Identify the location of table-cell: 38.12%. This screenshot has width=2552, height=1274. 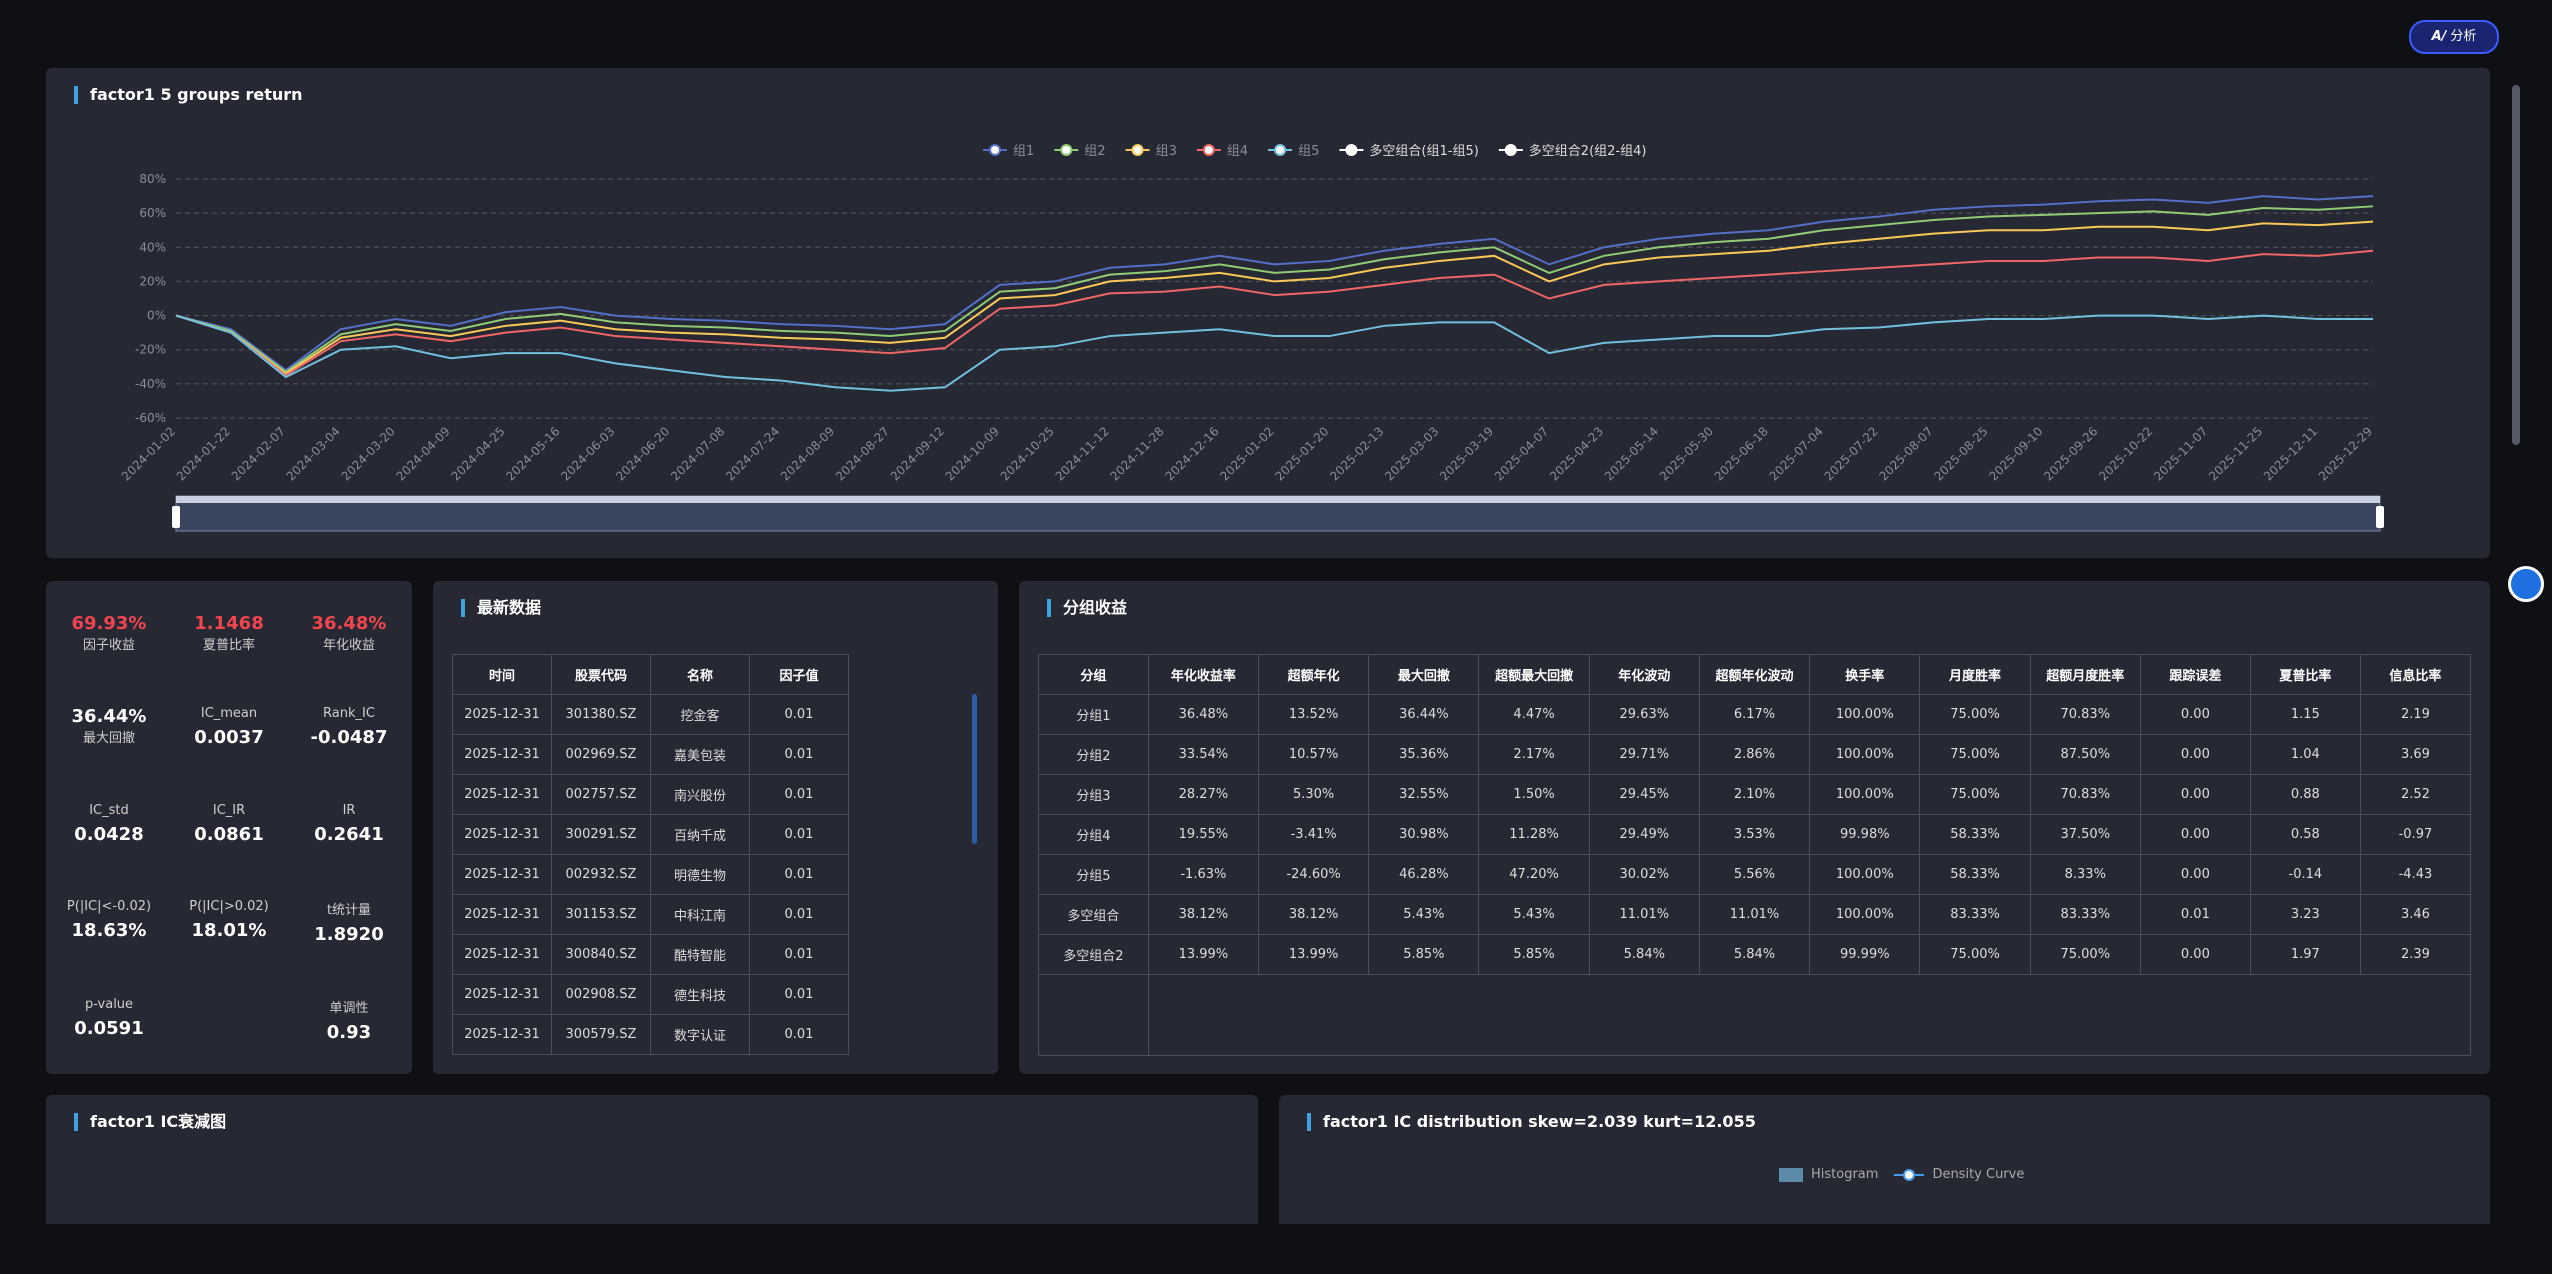
(1203, 914).